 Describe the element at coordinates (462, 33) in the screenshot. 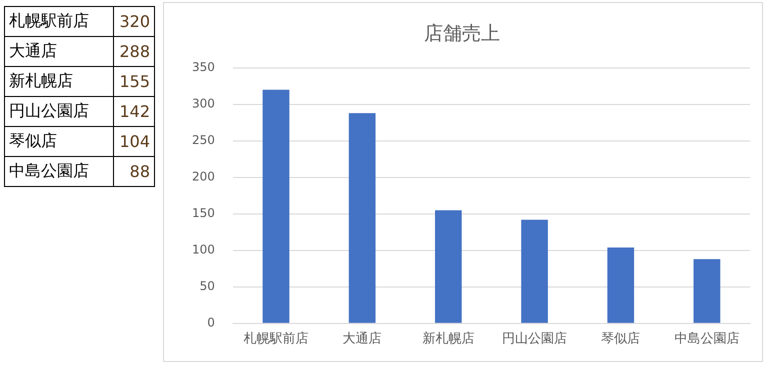

I see `chart-title: 店舗売上` at that location.